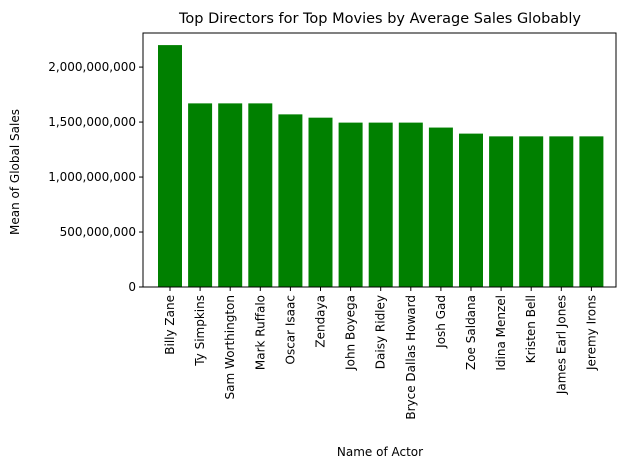 Image resolution: width=630 pixels, height=470 pixels. I want to click on x-tick-label: Idina Menzel, so click(501, 333).